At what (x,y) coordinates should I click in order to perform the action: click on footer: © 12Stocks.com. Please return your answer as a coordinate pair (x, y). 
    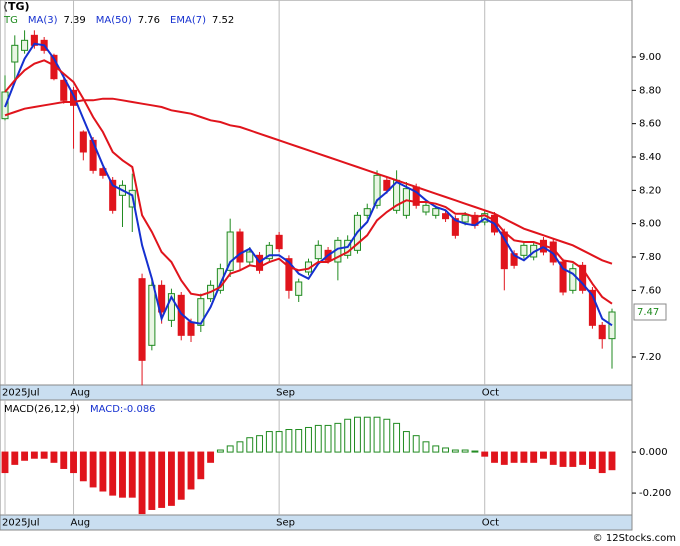
    Looking at the image, I should click on (634, 538).